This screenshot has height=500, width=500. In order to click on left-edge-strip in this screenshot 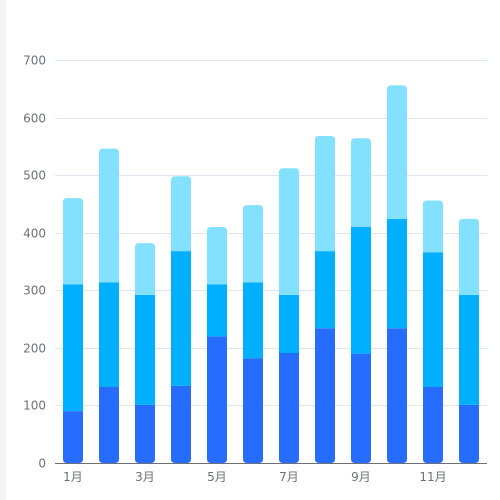, I will do `click(3, 250)`.